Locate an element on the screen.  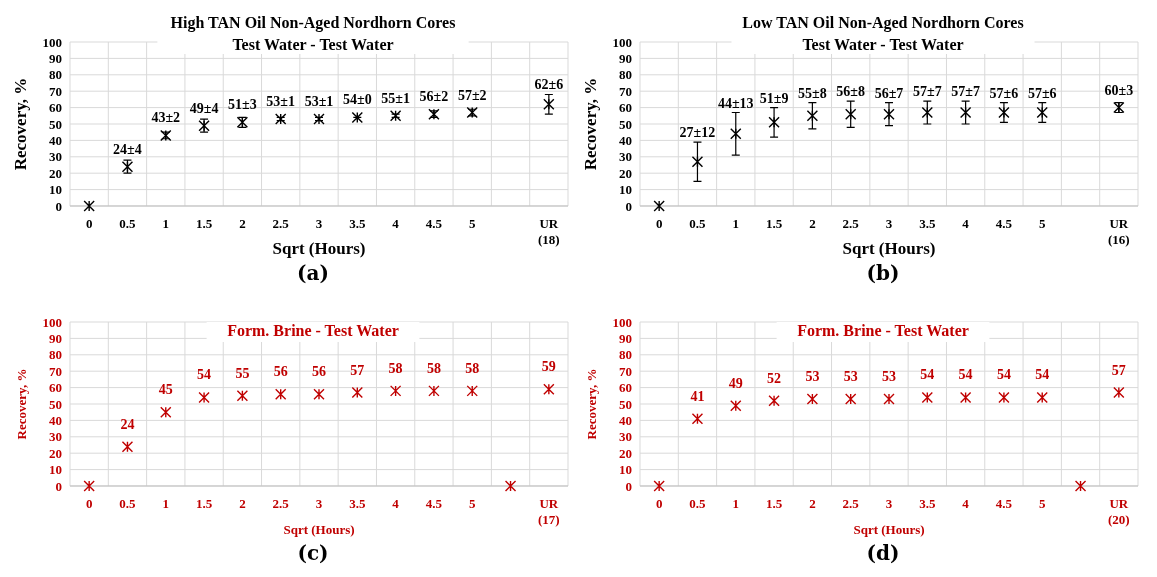
data-label: 56±8 is located at coordinates (851, 92).